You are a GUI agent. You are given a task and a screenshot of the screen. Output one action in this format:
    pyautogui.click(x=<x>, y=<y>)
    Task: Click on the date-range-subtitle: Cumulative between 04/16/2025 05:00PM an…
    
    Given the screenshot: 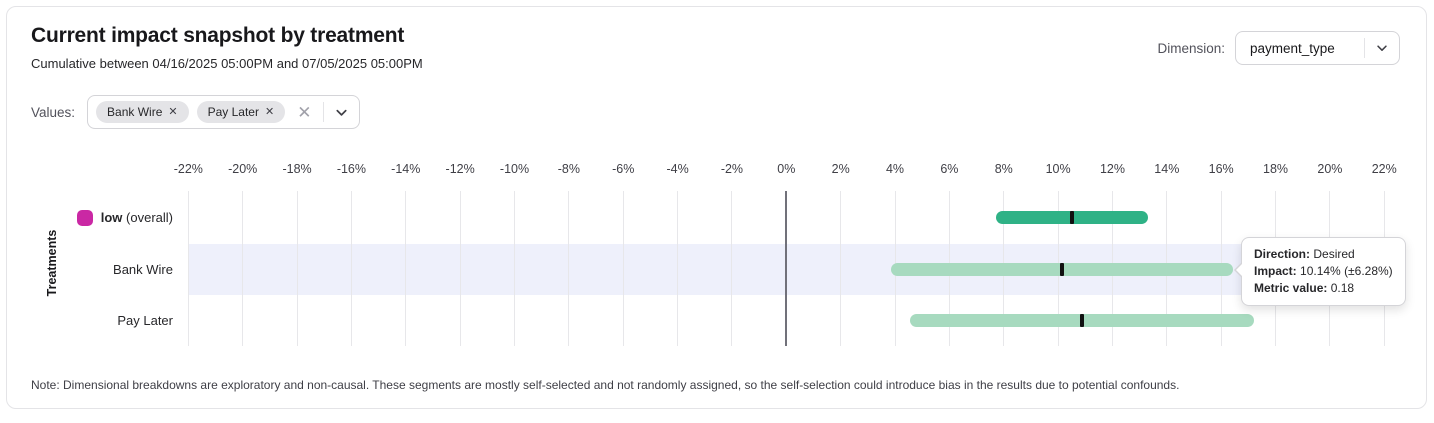 What is the action you would take?
    pyautogui.click(x=227, y=63)
    